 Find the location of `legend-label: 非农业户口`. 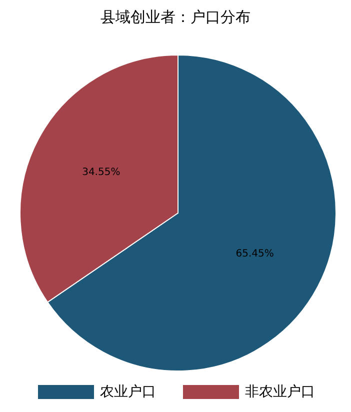

legend-label: 非农业户口 is located at coordinates (280, 392).